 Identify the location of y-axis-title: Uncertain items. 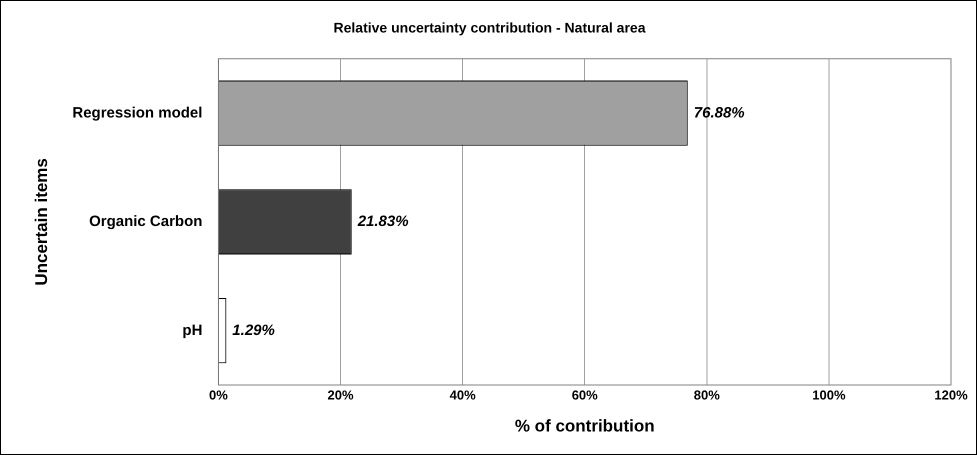
(41, 222).